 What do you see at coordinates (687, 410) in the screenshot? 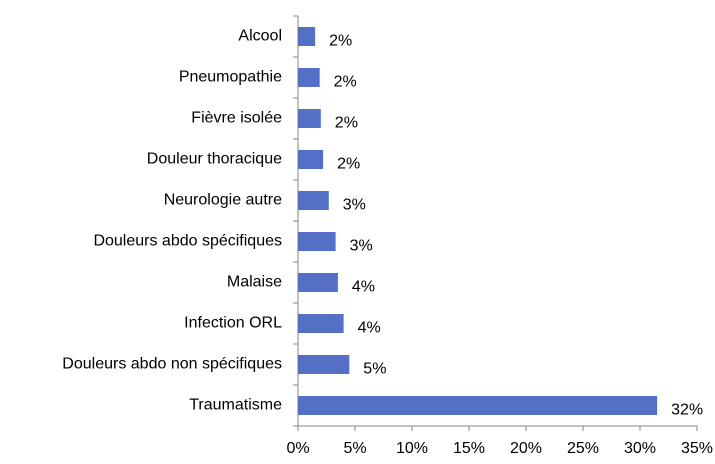
I see `value-label: 32%` at bounding box center [687, 410].